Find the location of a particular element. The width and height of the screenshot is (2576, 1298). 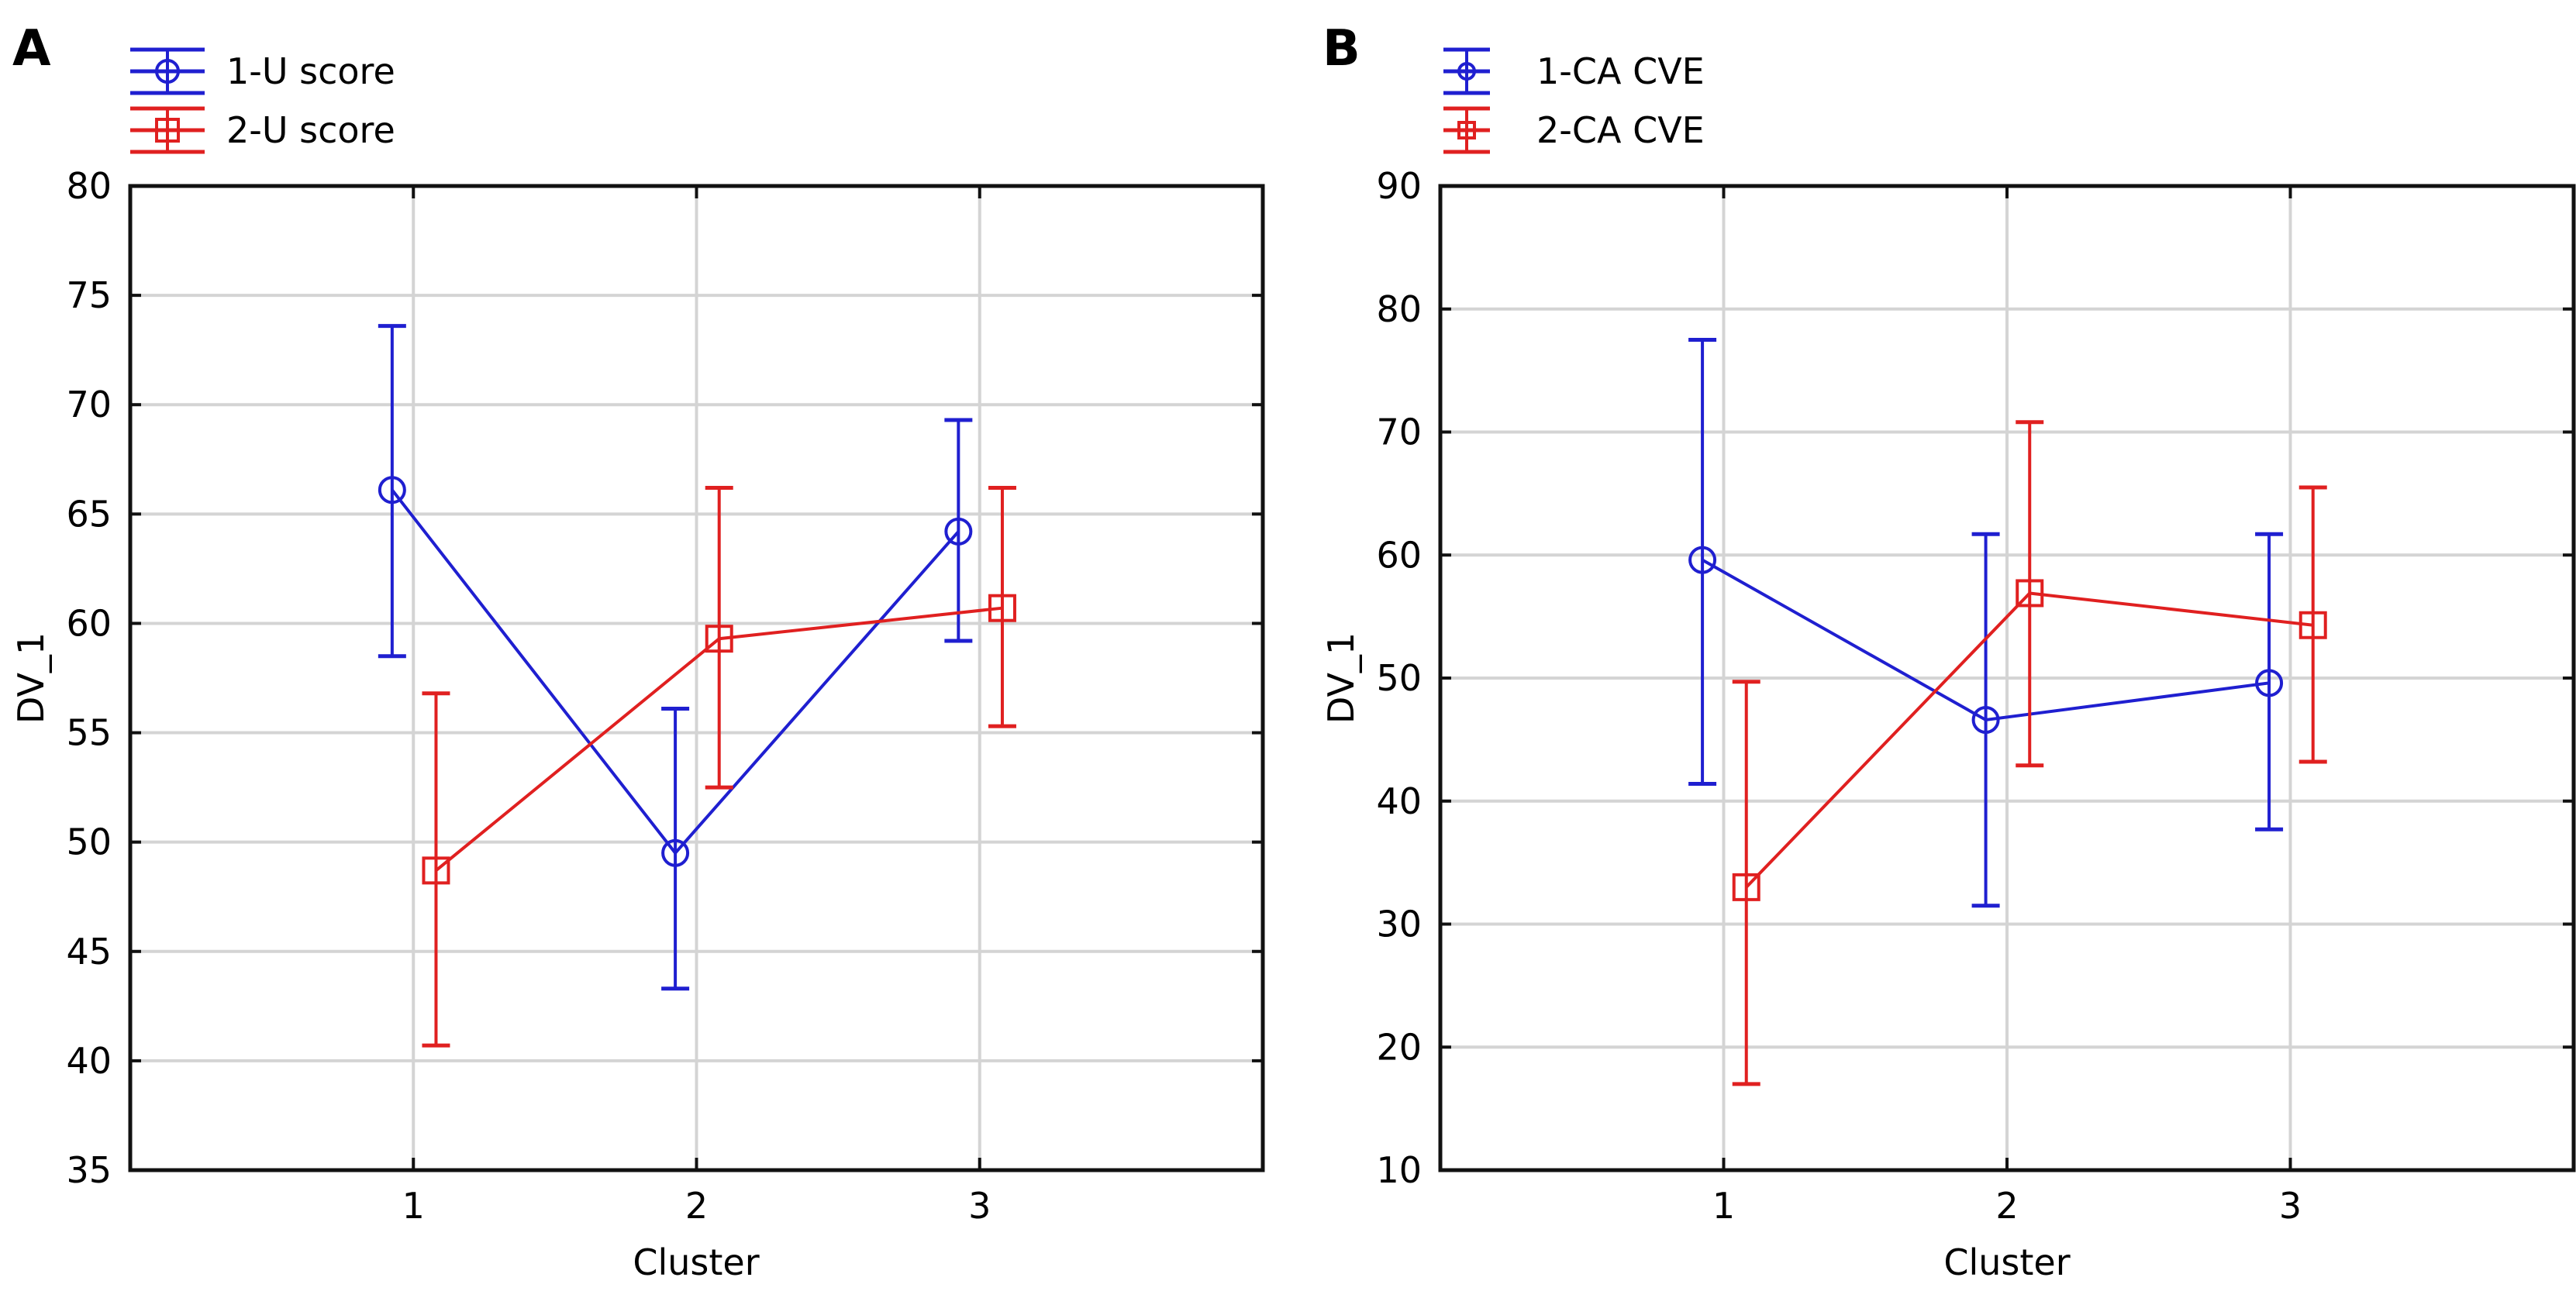

legend-label-series-1: 1-CA CVE is located at coordinates (1620, 71).